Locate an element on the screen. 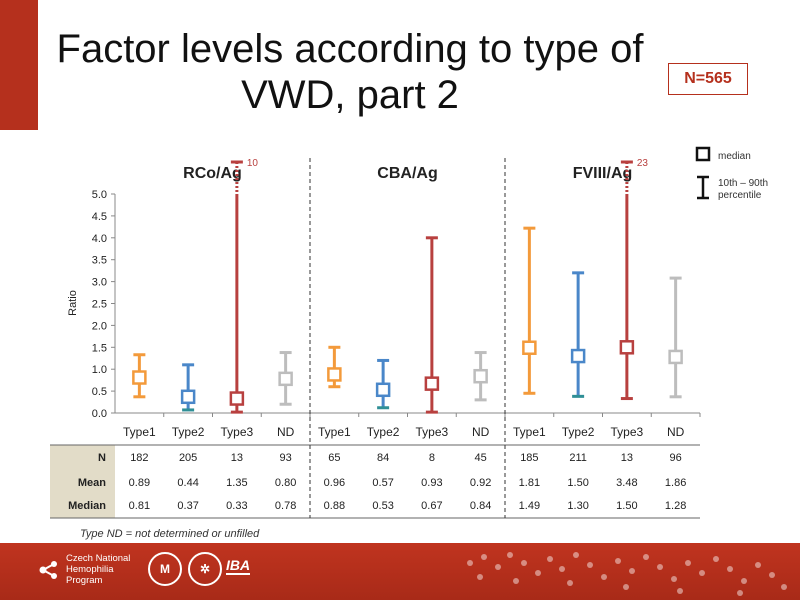  table-cell: 1.49 is located at coordinates (529, 506).